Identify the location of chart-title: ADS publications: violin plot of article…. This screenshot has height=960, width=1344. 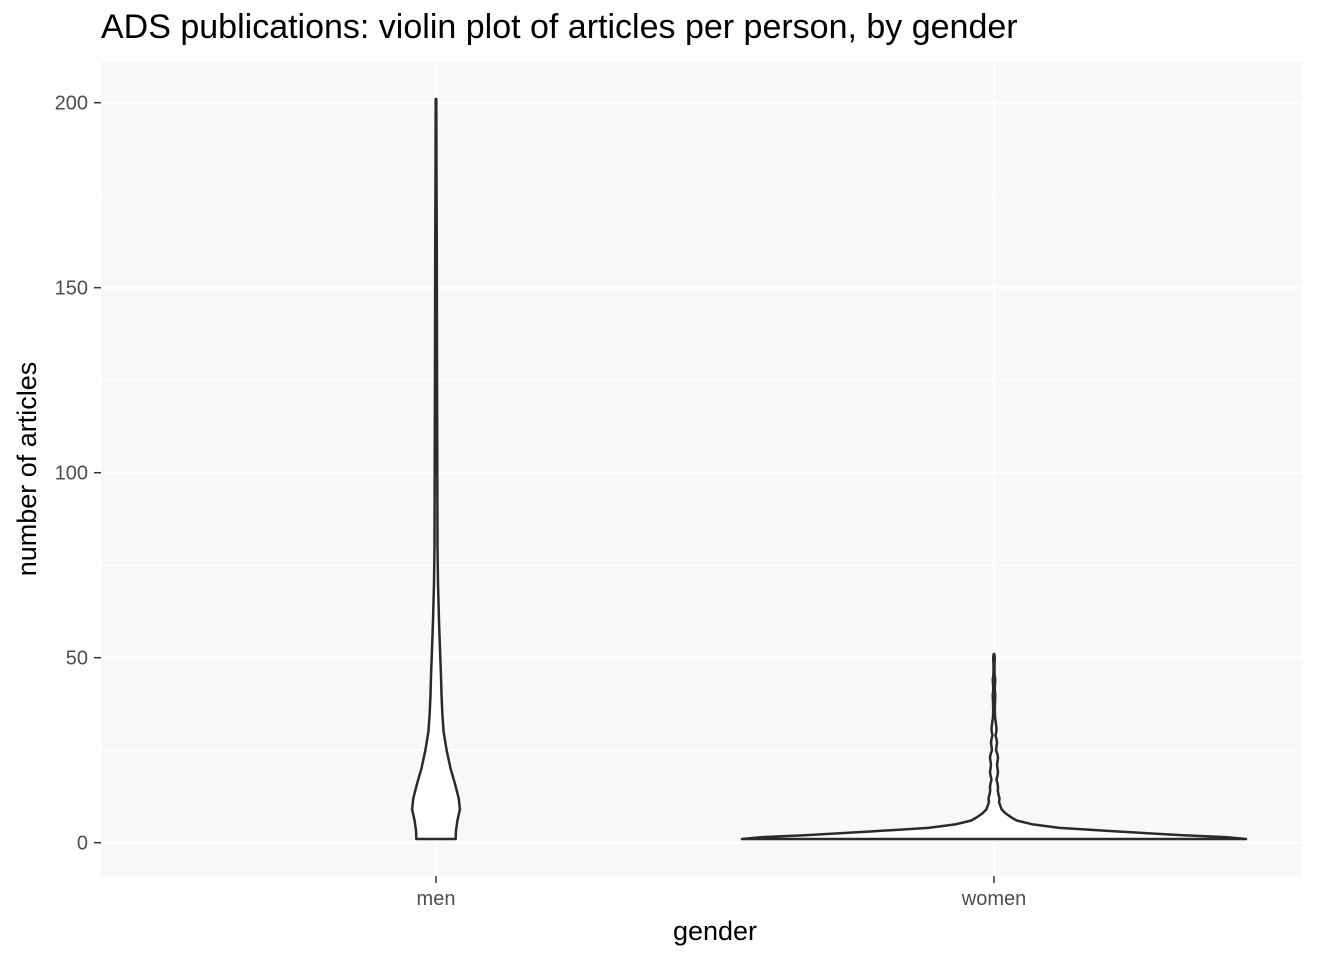
(559, 27).